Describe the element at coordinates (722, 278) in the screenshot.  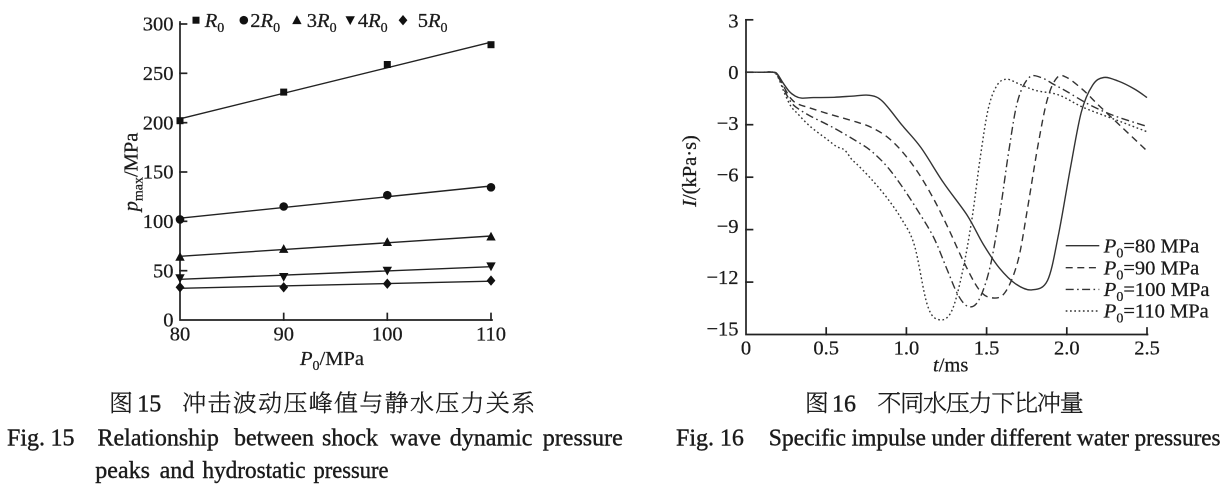
I see `svg-text: −12` at that location.